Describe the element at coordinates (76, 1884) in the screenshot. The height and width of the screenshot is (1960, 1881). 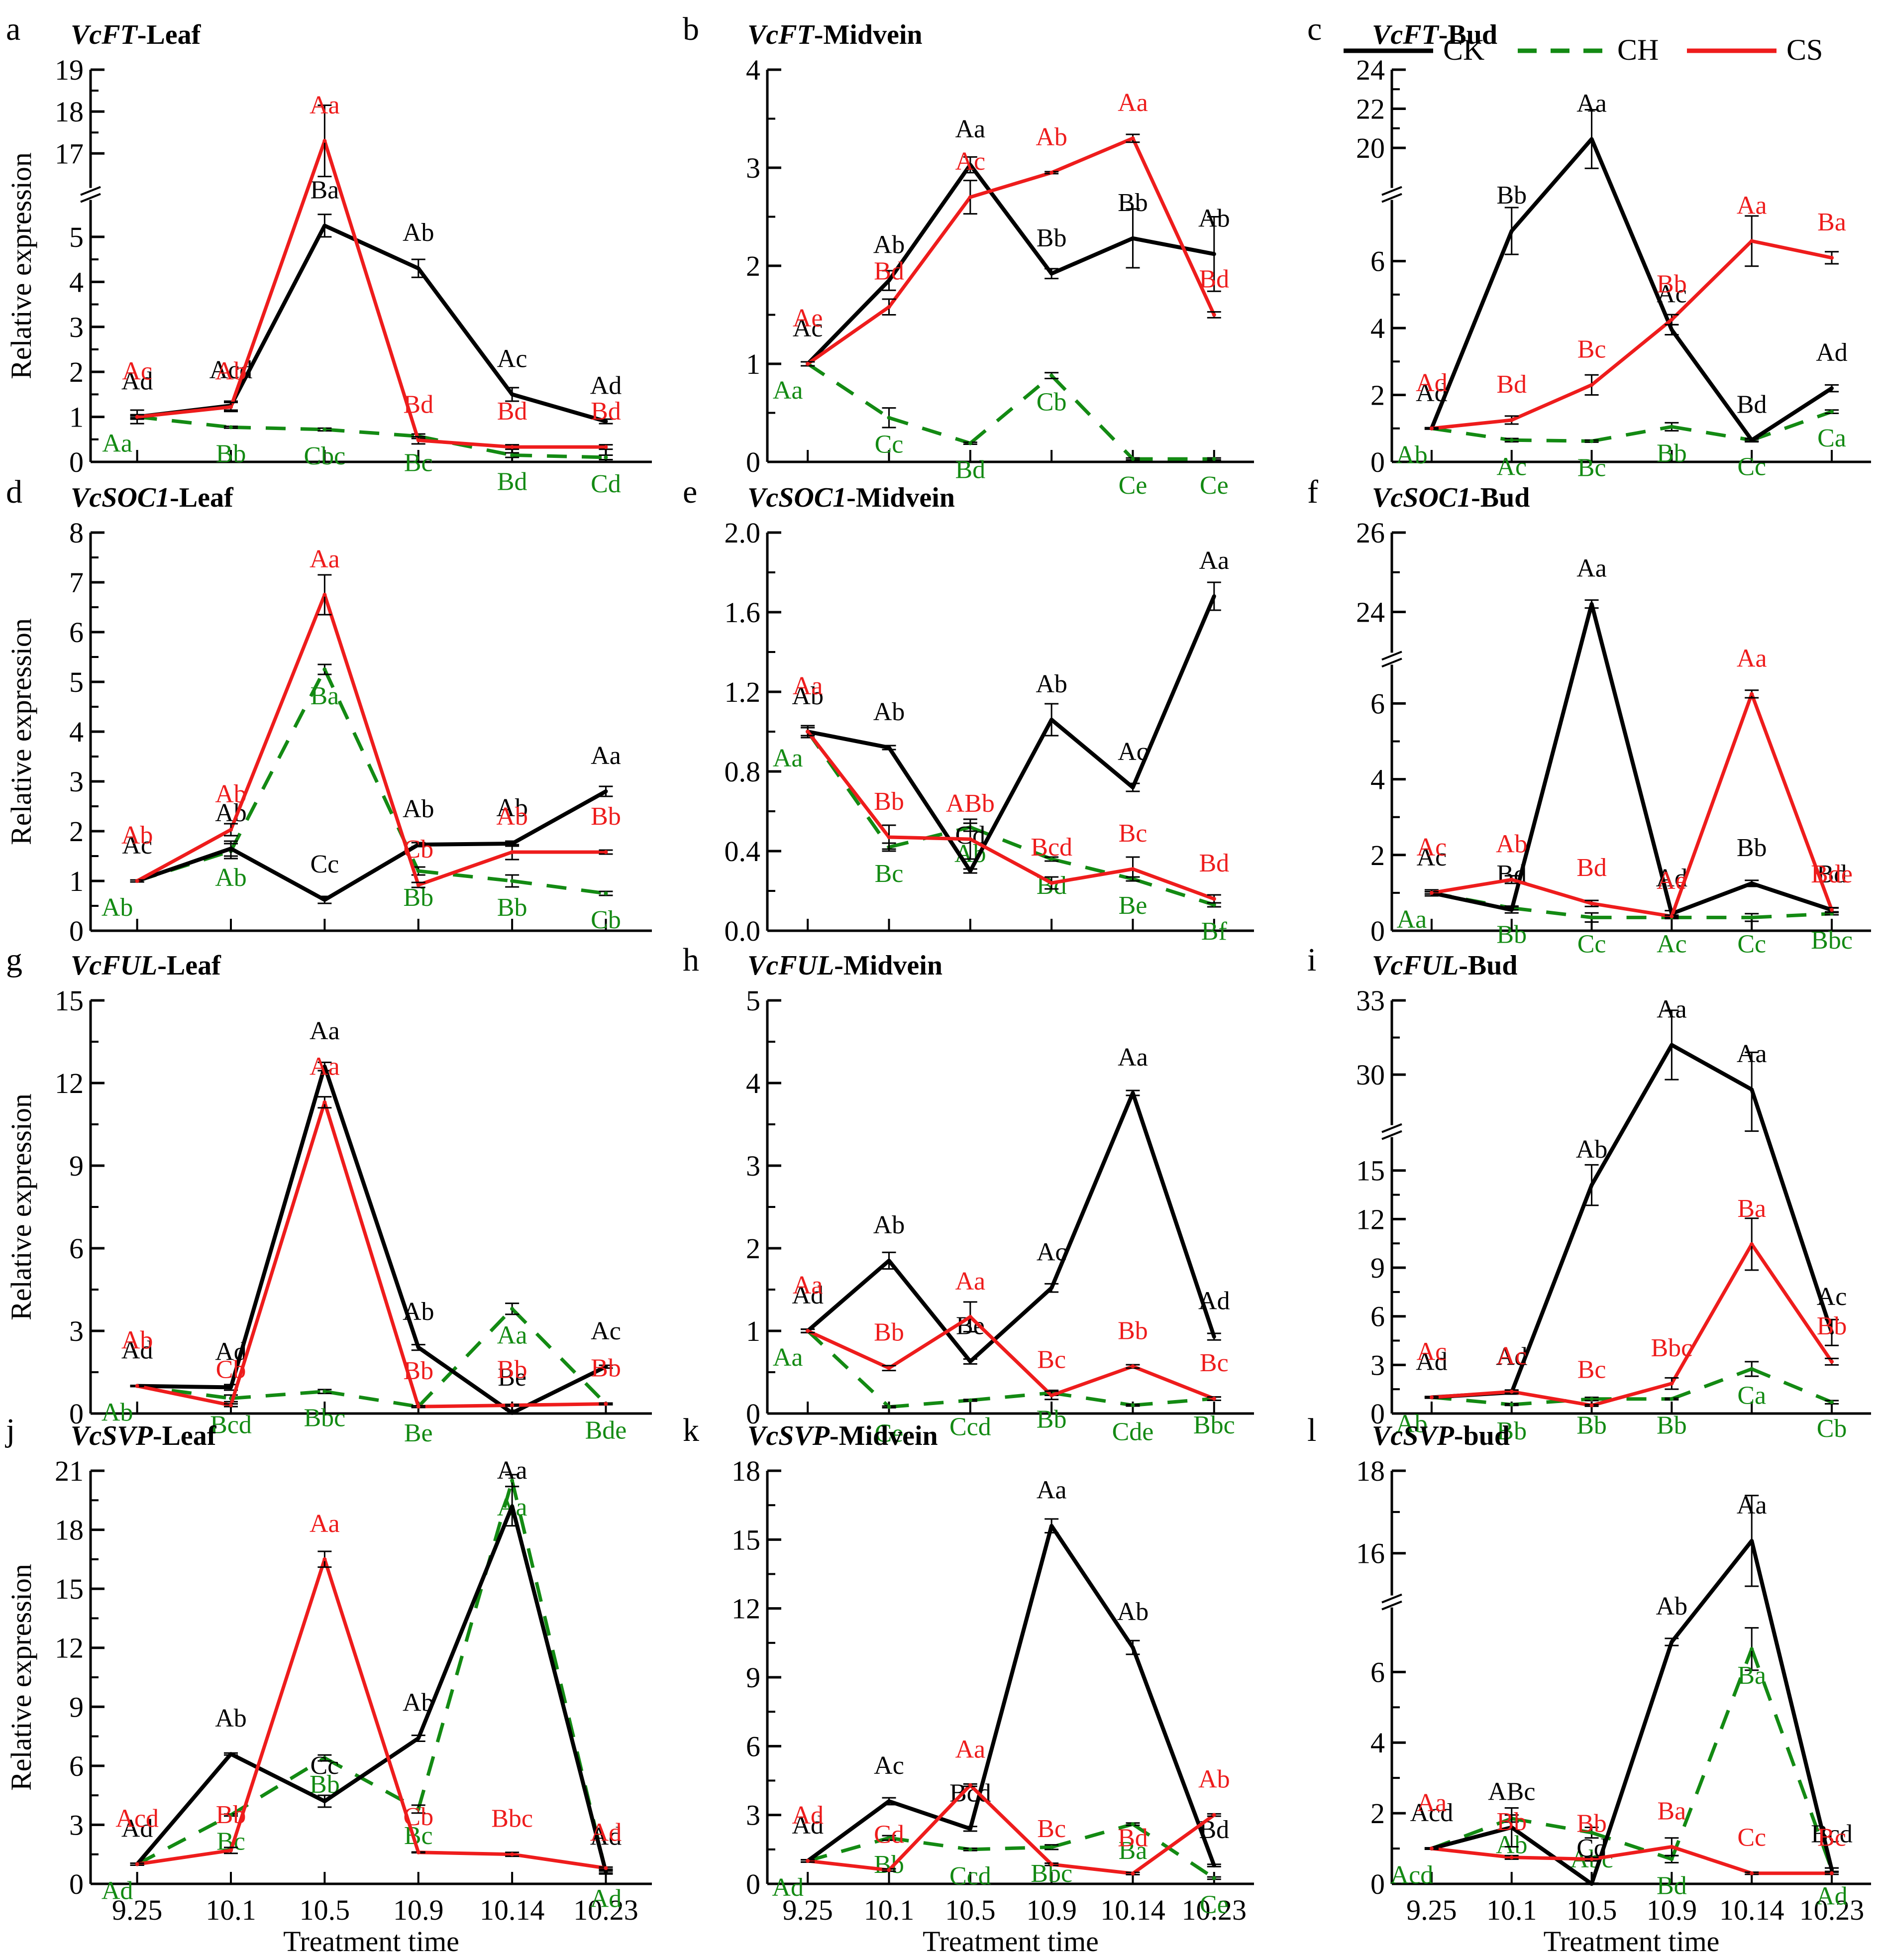
I see `y-tick-label: 0` at that location.